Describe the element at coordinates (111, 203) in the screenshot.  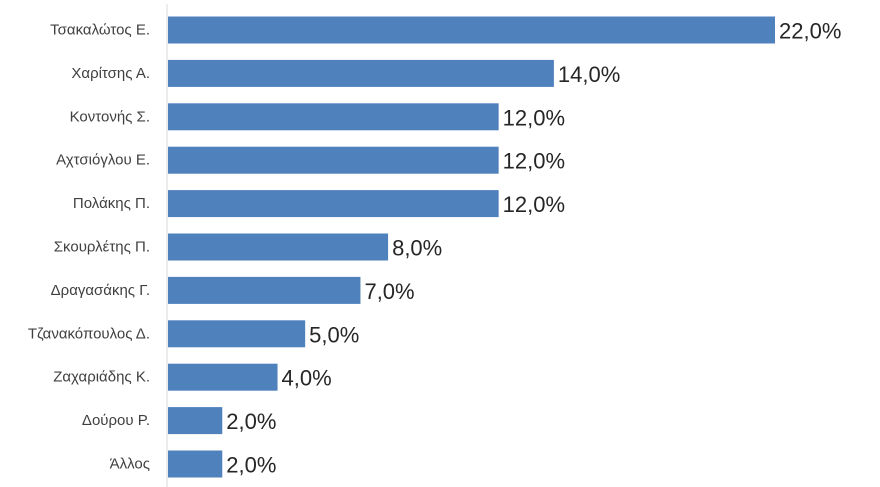
I see `category-label: Πολάκης Π.` at that location.